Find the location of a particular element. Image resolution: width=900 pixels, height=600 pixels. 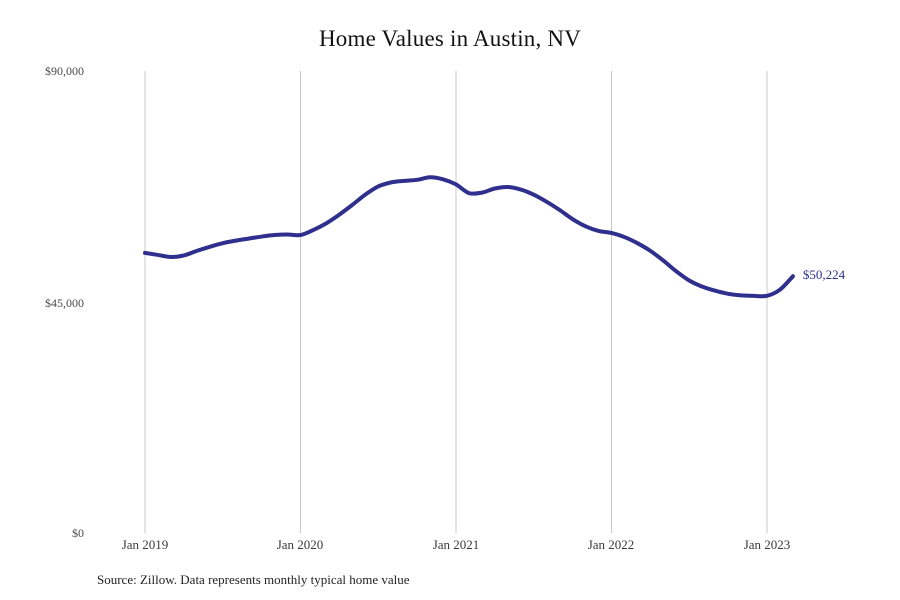

end-value-label: $50,224 is located at coordinates (824, 275).